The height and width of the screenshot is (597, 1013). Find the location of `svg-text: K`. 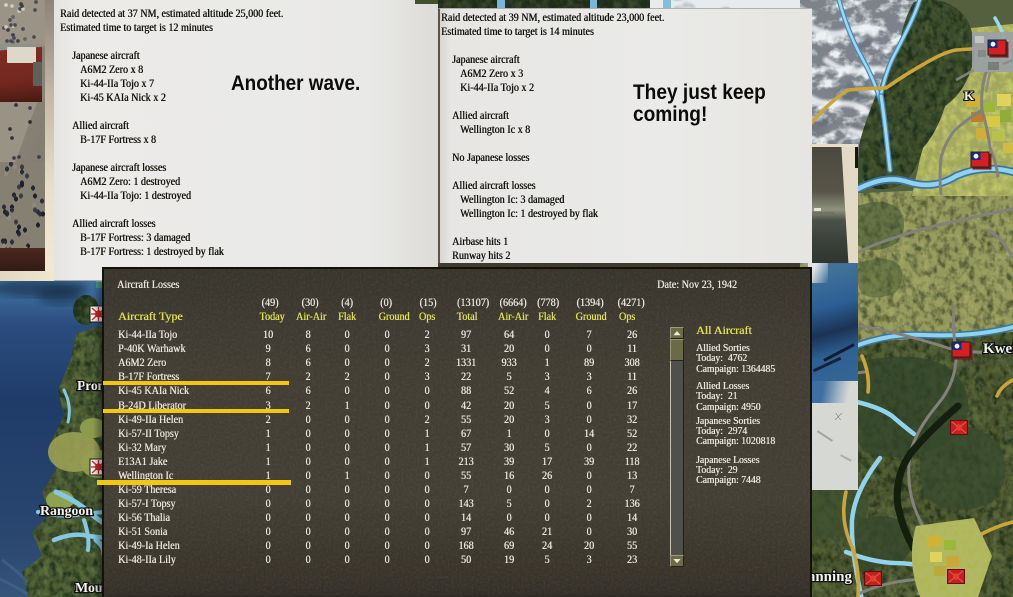

svg-text: K is located at coordinates (969, 95).